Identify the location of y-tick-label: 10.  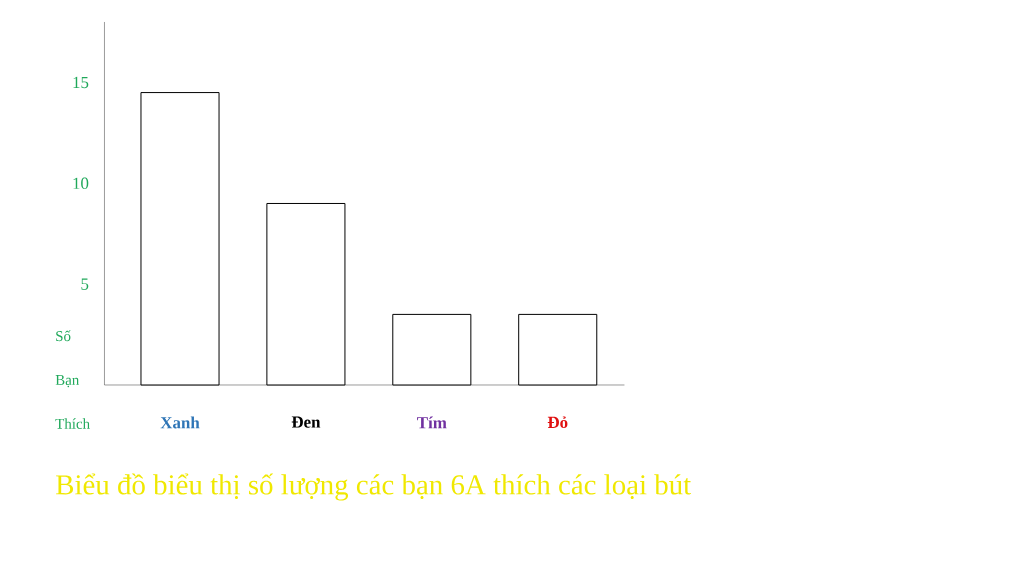
(81, 183).